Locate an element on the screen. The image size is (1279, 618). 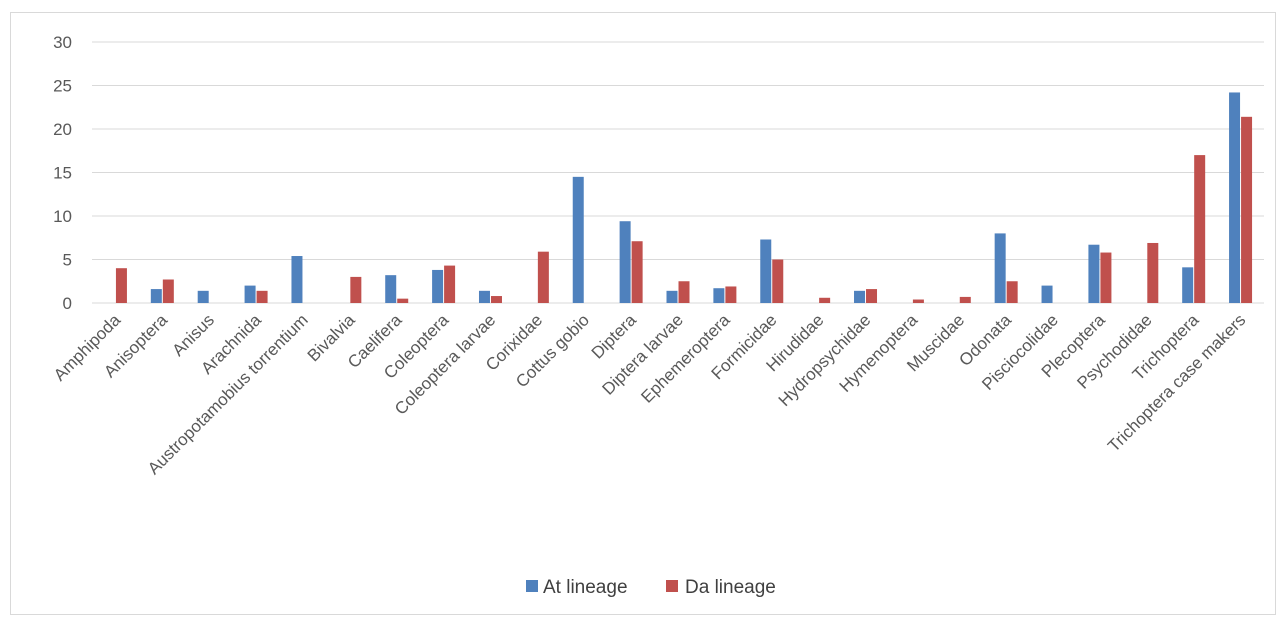
legend: At lineage Da lineage is located at coordinates (651, 587).